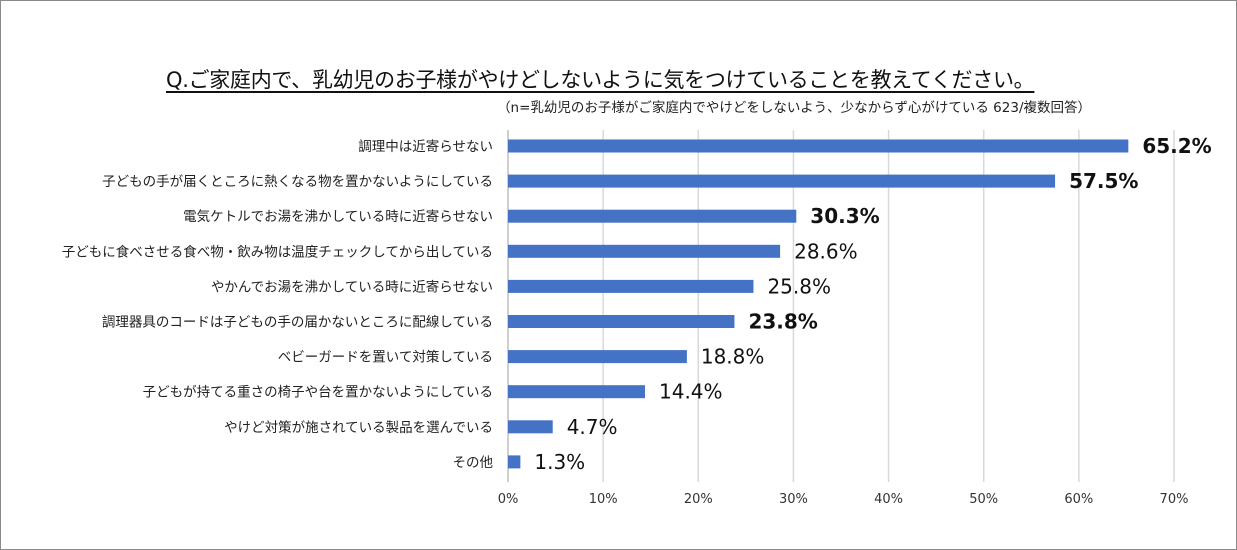  What do you see at coordinates (733, 357) in the screenshot?
I see `data-label: 18.8%` at bounding box center [733, 357].